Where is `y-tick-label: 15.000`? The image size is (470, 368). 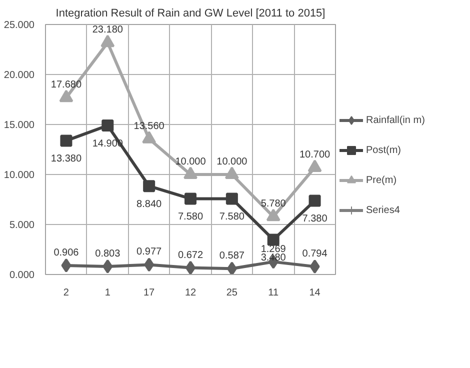 y-tick-label: 15.000 is located at coordinates (19, 125).